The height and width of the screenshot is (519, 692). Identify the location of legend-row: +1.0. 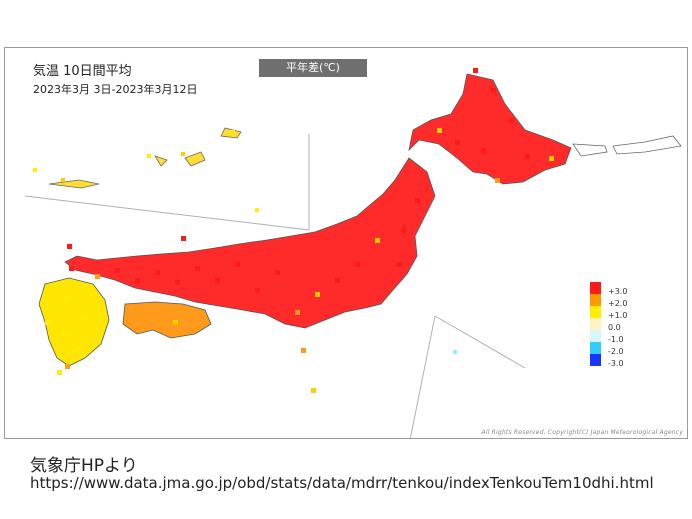
(620, 313).